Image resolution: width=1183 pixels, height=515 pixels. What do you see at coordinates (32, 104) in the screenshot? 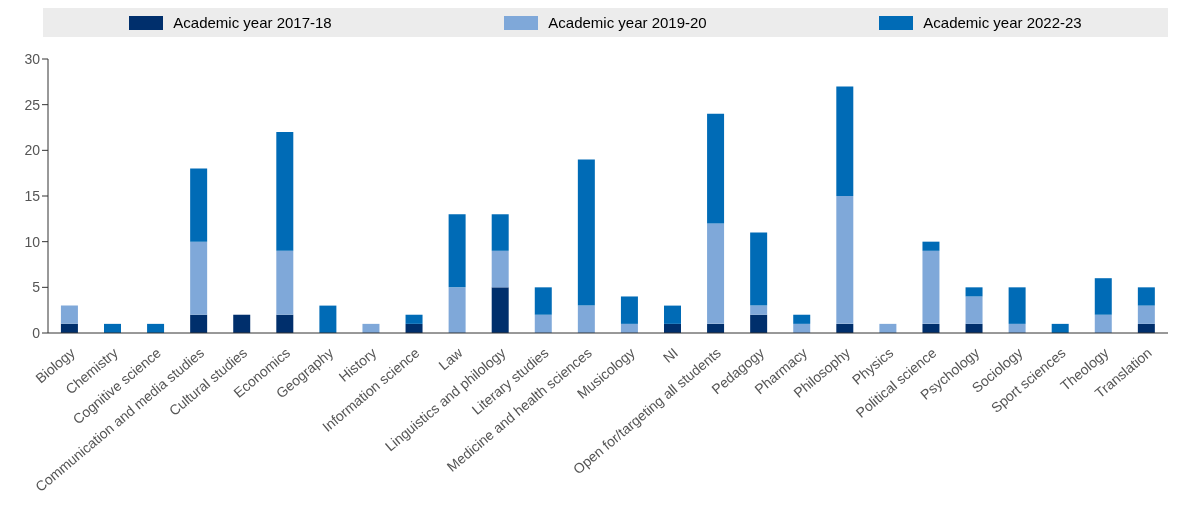
I see `y-tick-label: 25` at bounding box center [32, 104].